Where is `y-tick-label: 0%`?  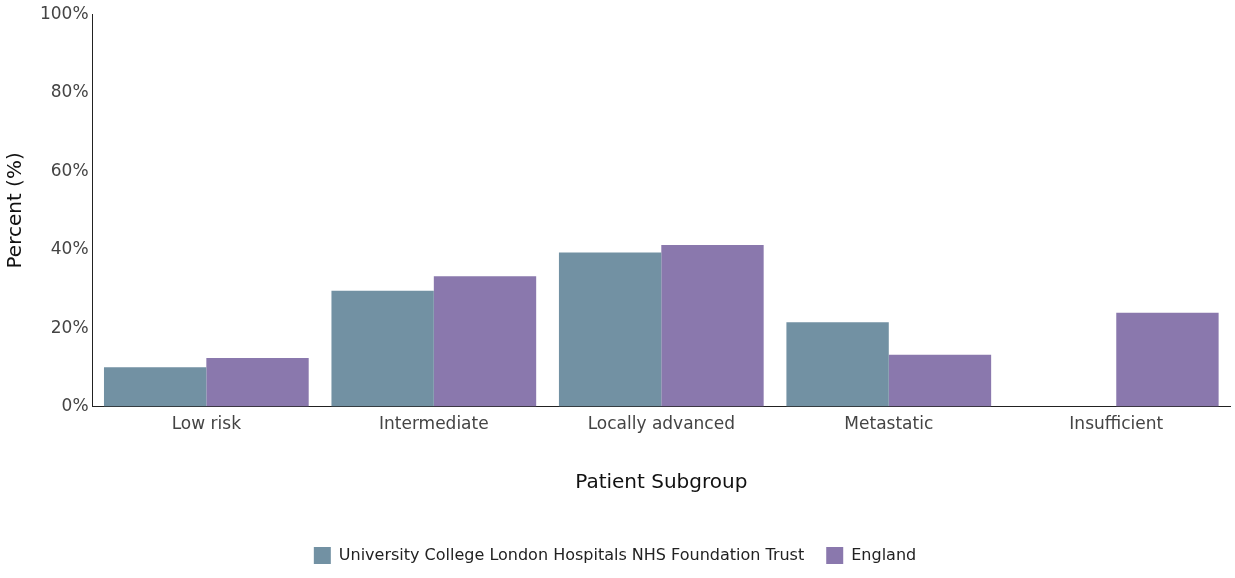 y-tick-label: 0% is located at coordinates (75, 405).